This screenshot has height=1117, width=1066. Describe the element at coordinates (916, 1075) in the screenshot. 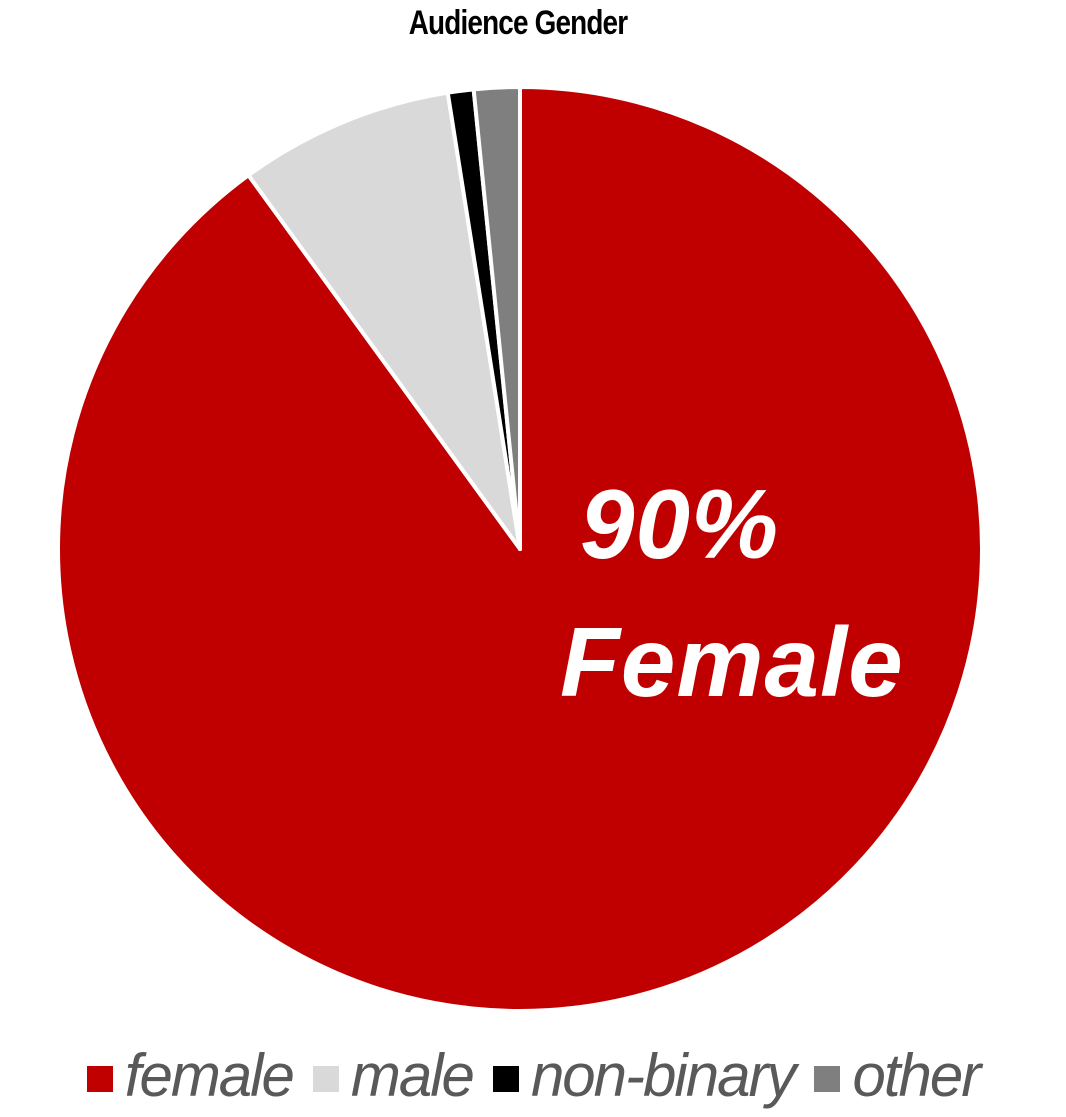

I see `legend-label-other: other` at that location.